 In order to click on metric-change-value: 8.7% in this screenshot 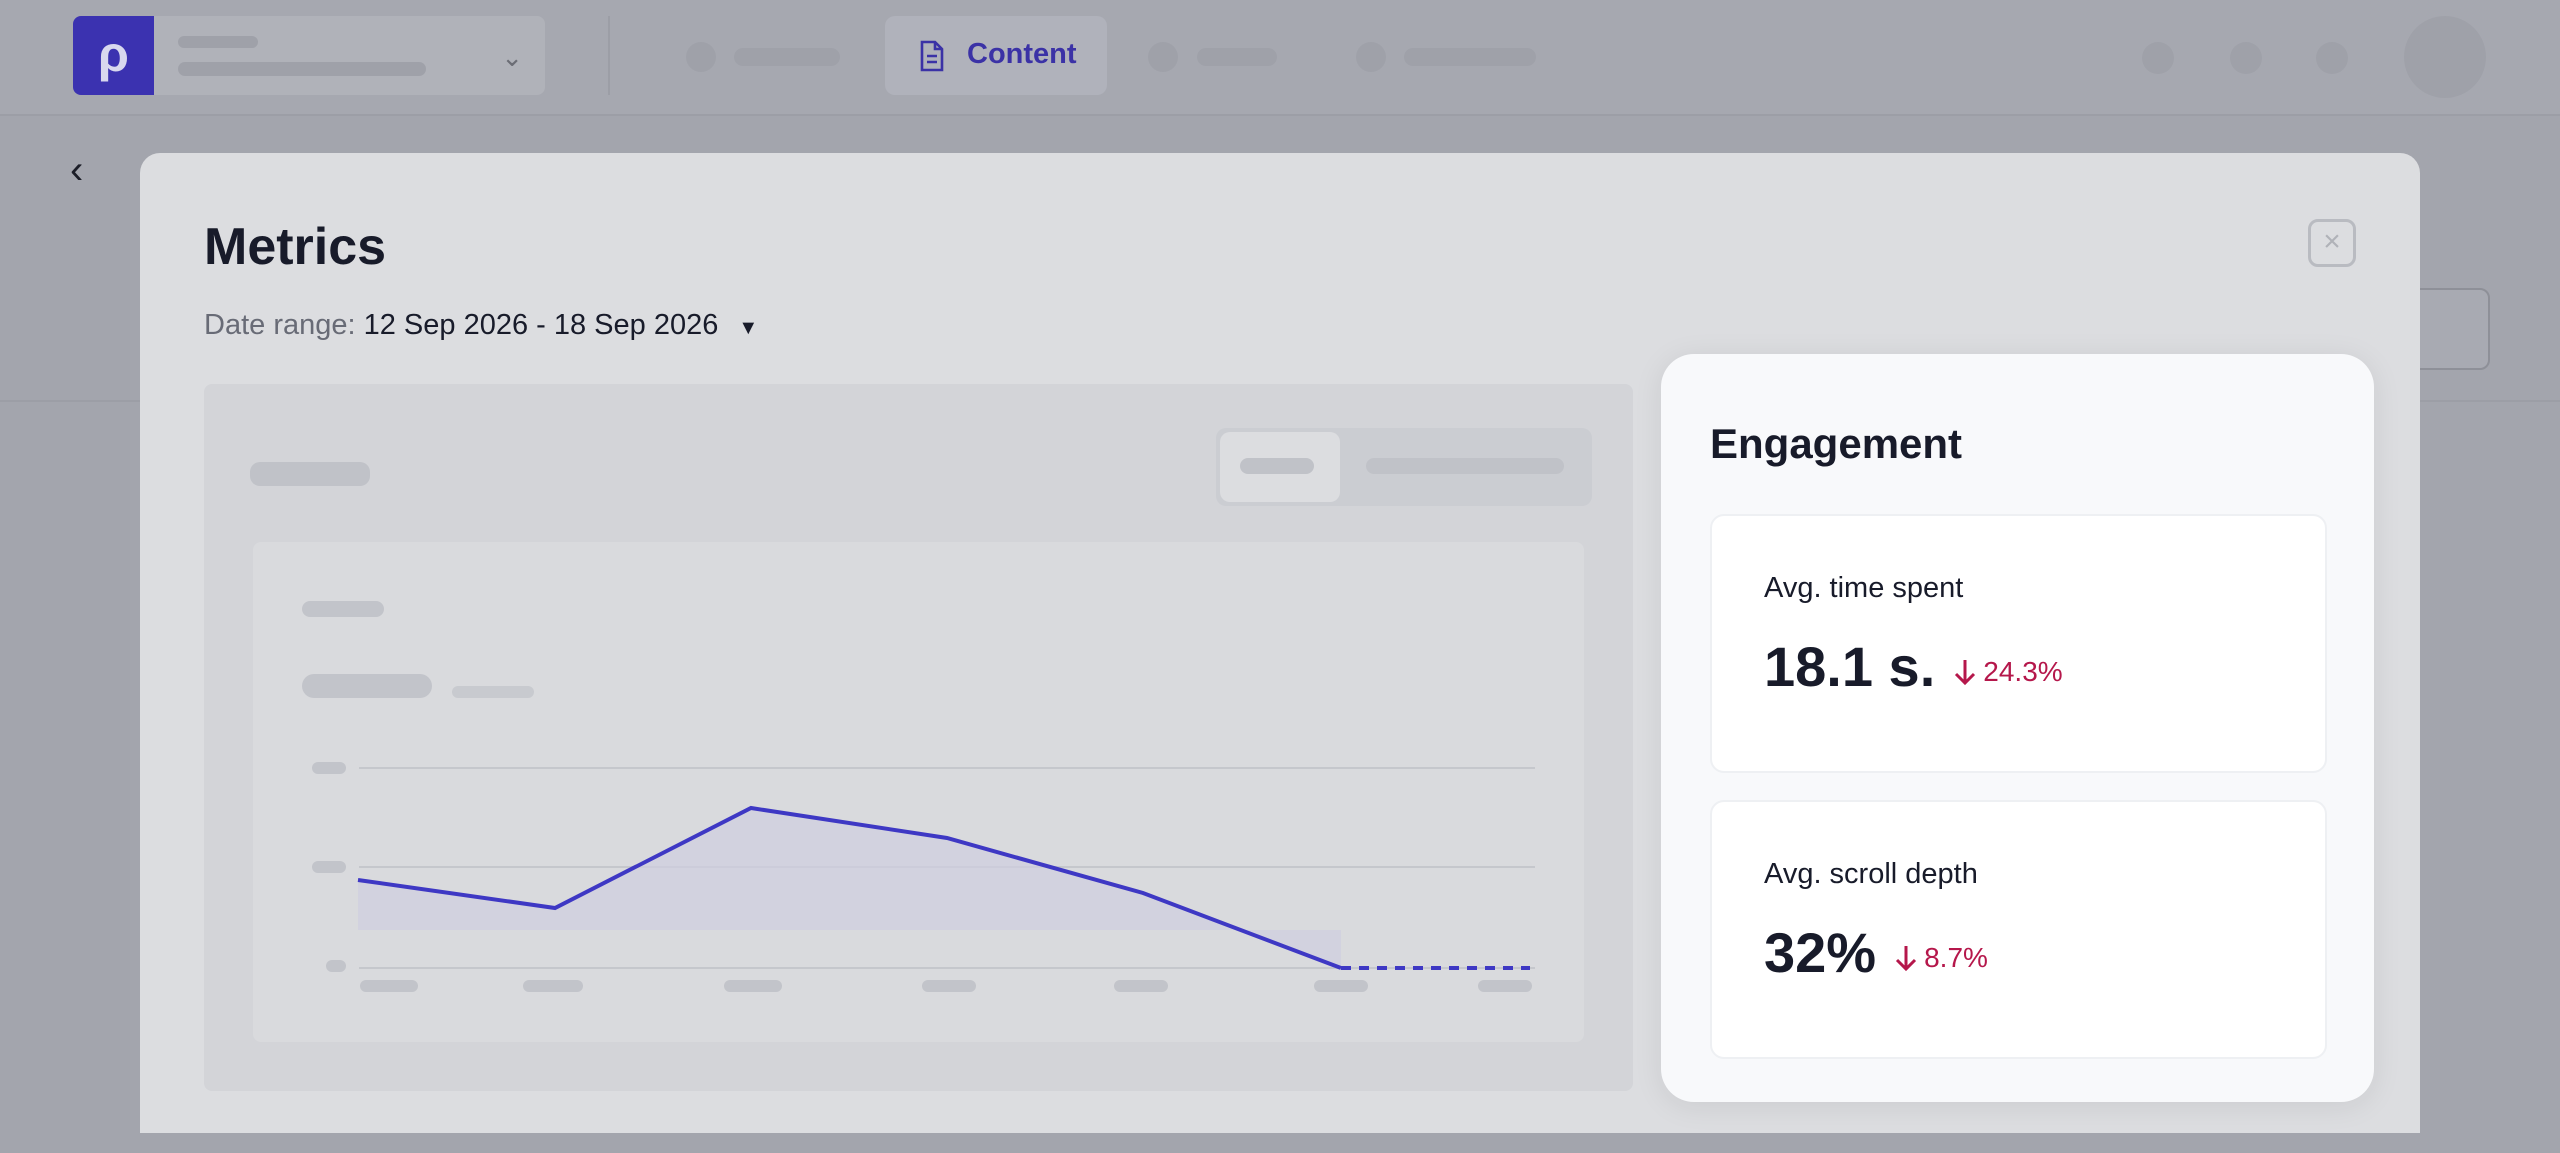, I will do `click(1956, 957)`.